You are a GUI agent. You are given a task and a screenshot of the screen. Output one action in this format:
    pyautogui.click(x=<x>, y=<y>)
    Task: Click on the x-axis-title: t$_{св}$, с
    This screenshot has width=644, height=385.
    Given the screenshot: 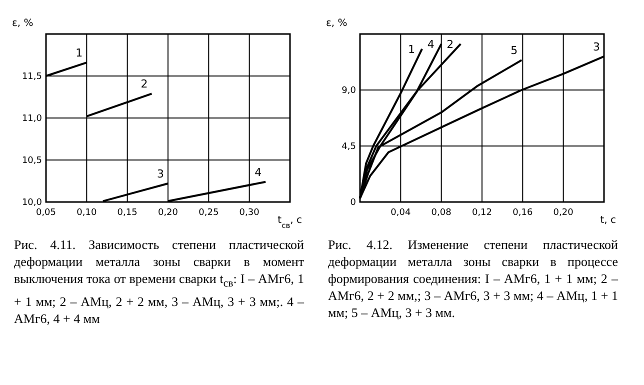 What is the action you would take?
    pyautogui.click(x=290, y=222)
    